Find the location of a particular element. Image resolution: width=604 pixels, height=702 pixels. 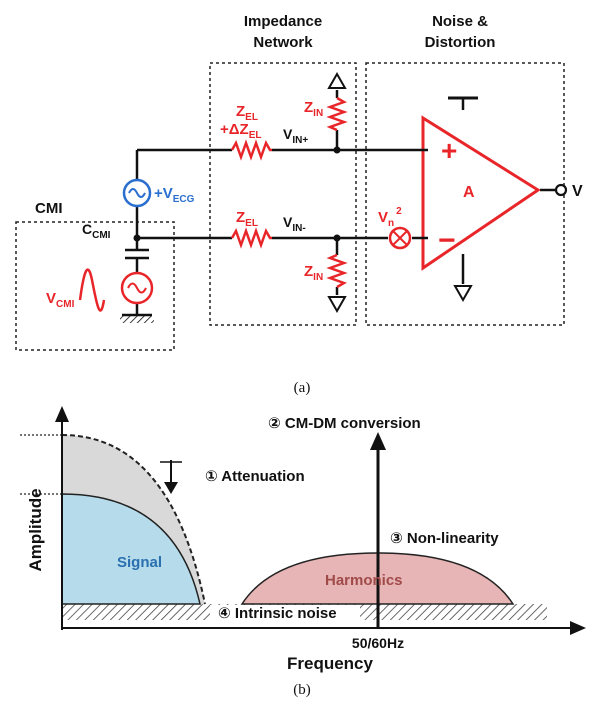

noise-header-line1: Noise & is located at coordinates (460, 21).